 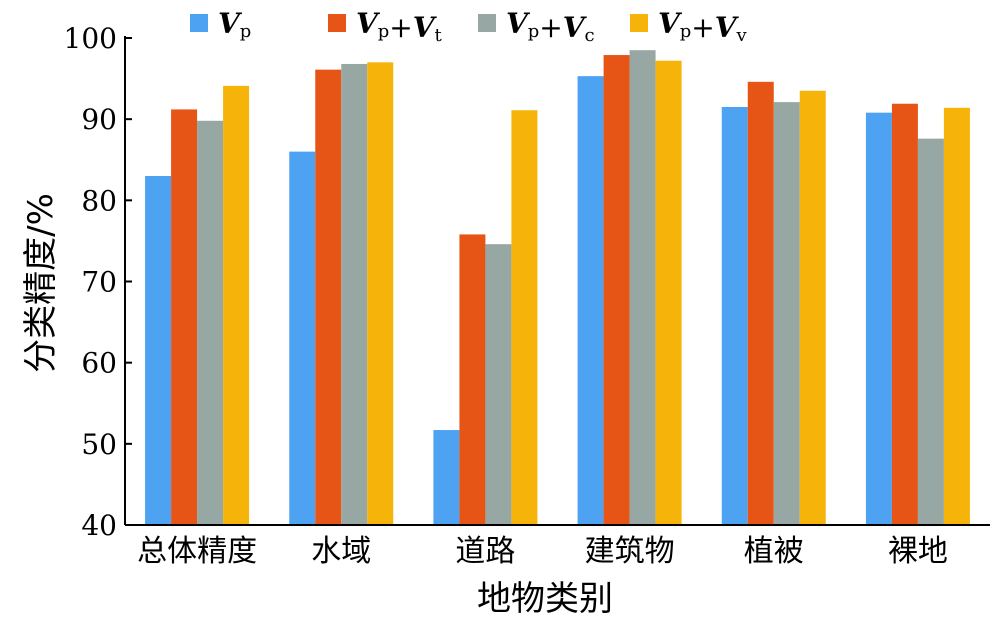 I want to click on x-category-label: 建筑物, so click(x=630, y=551).